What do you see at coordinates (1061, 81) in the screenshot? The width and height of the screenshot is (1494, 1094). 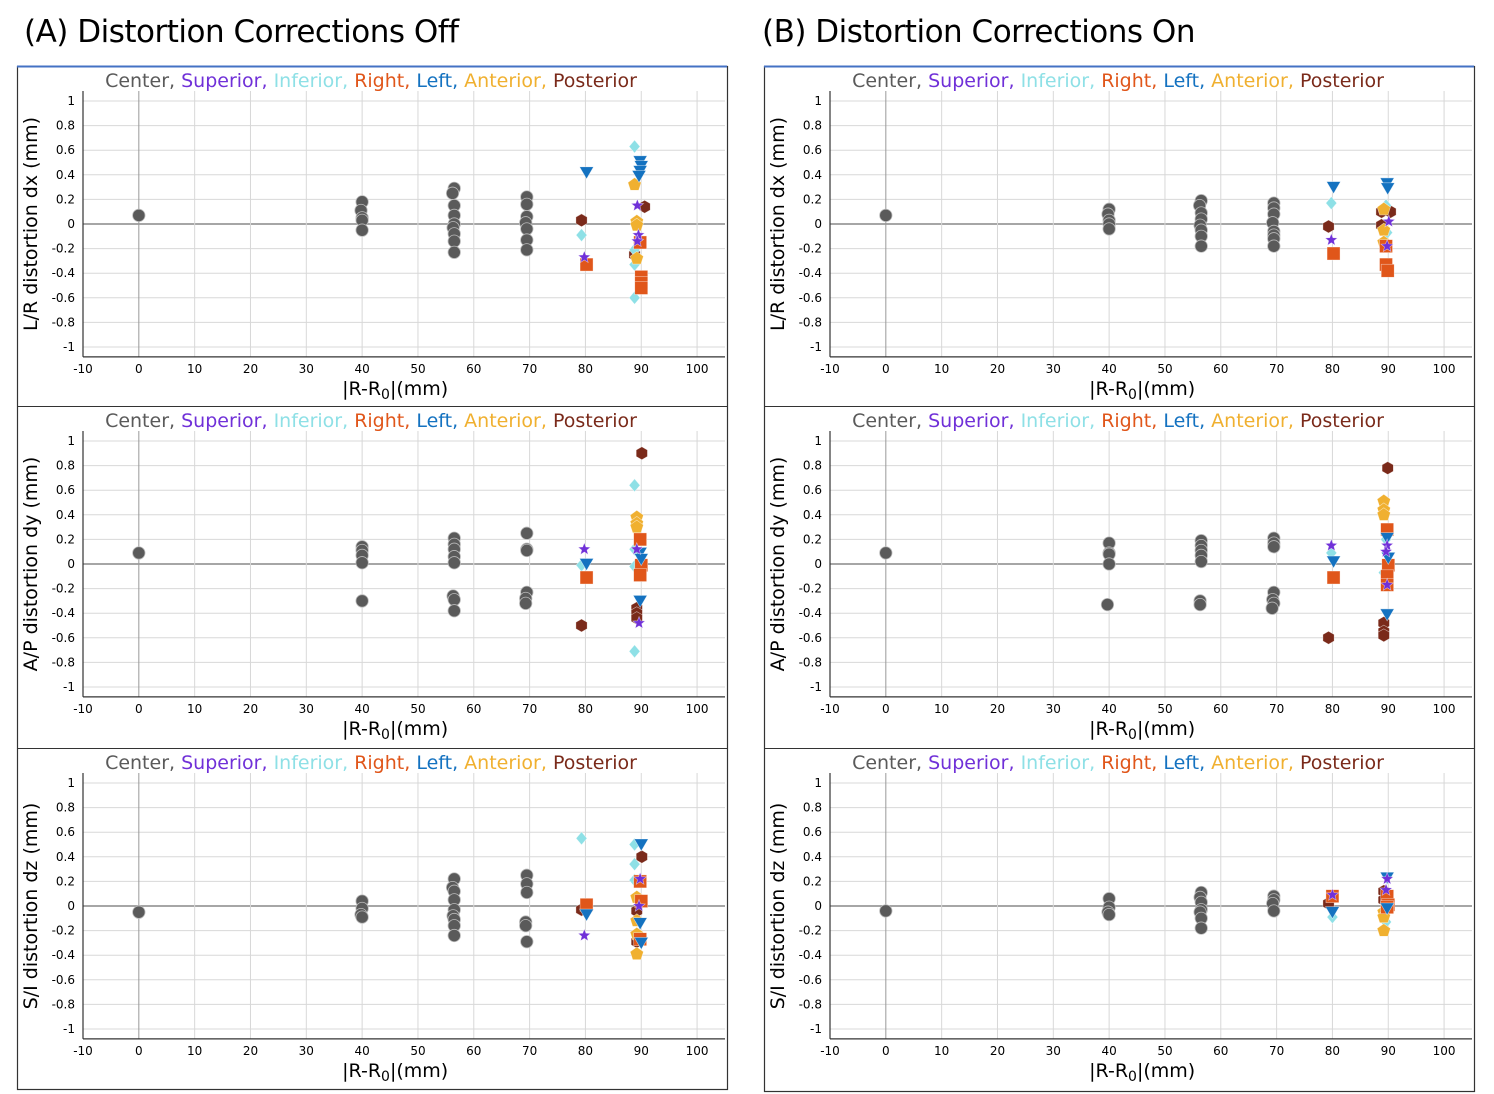 I see `legend-entry-inferior: Inferior,` at bounding box center [1061, 81].